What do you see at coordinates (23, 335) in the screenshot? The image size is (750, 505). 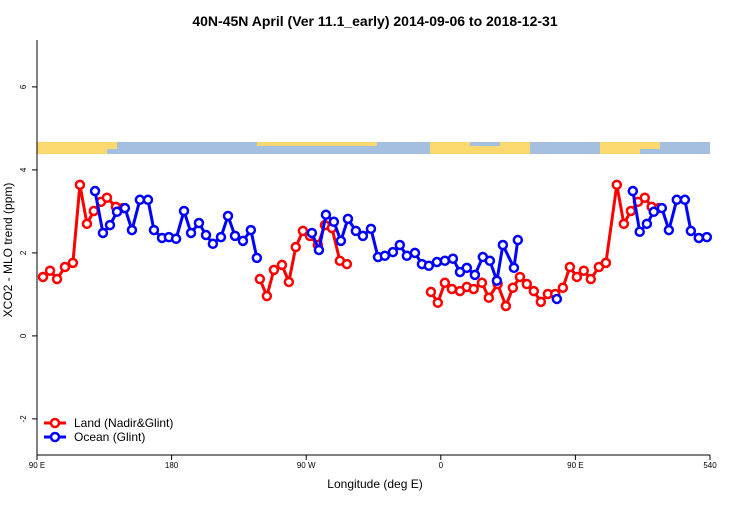 I see `y-tick-label: 0` at bounding box center [23, 335].